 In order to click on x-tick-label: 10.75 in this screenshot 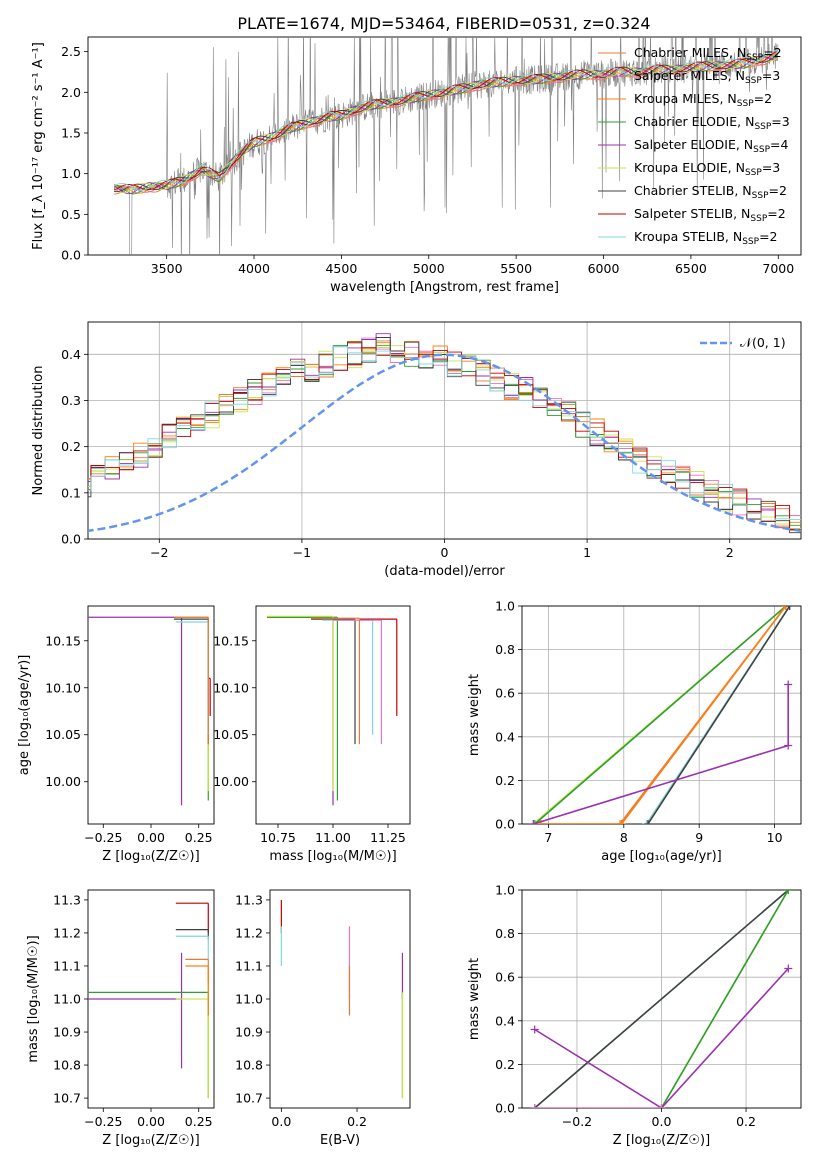, I will do `click(278, 837)`.